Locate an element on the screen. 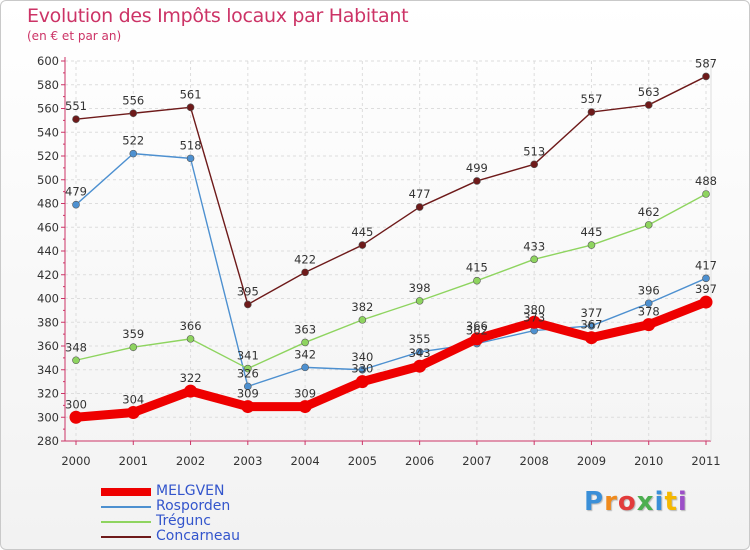 This screenshot has width=750, height=550. y-tick-label: 540 is located at coordinates (48, 132).